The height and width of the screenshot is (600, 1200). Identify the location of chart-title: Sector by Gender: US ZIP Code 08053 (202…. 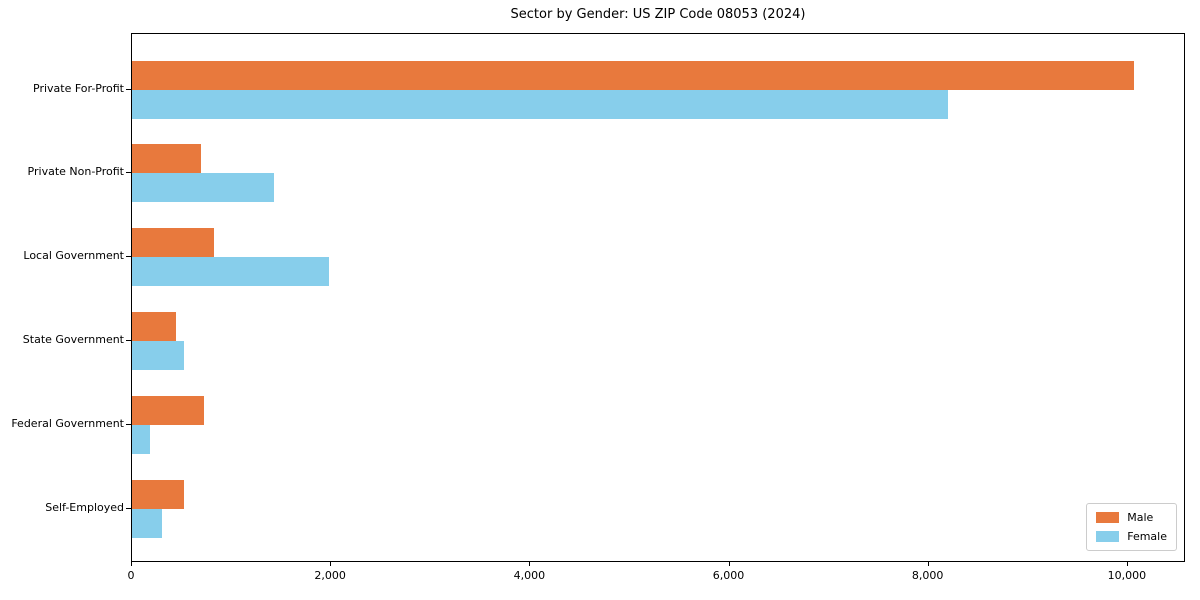
(658, 14).